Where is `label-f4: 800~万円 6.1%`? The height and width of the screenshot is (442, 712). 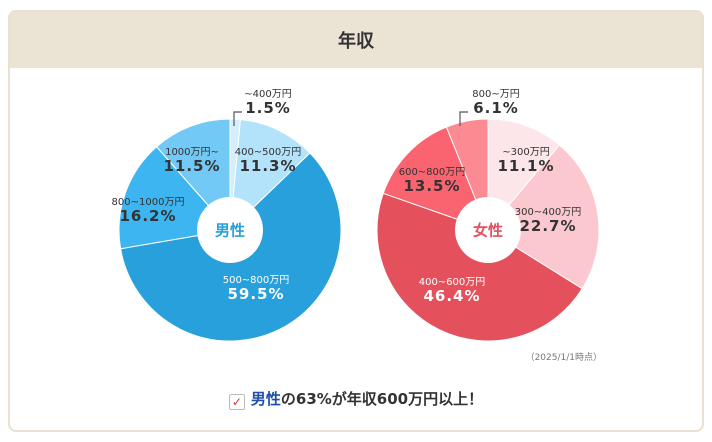 label-f4: 800~万円 6.1% is located at coordinates (496, 103).